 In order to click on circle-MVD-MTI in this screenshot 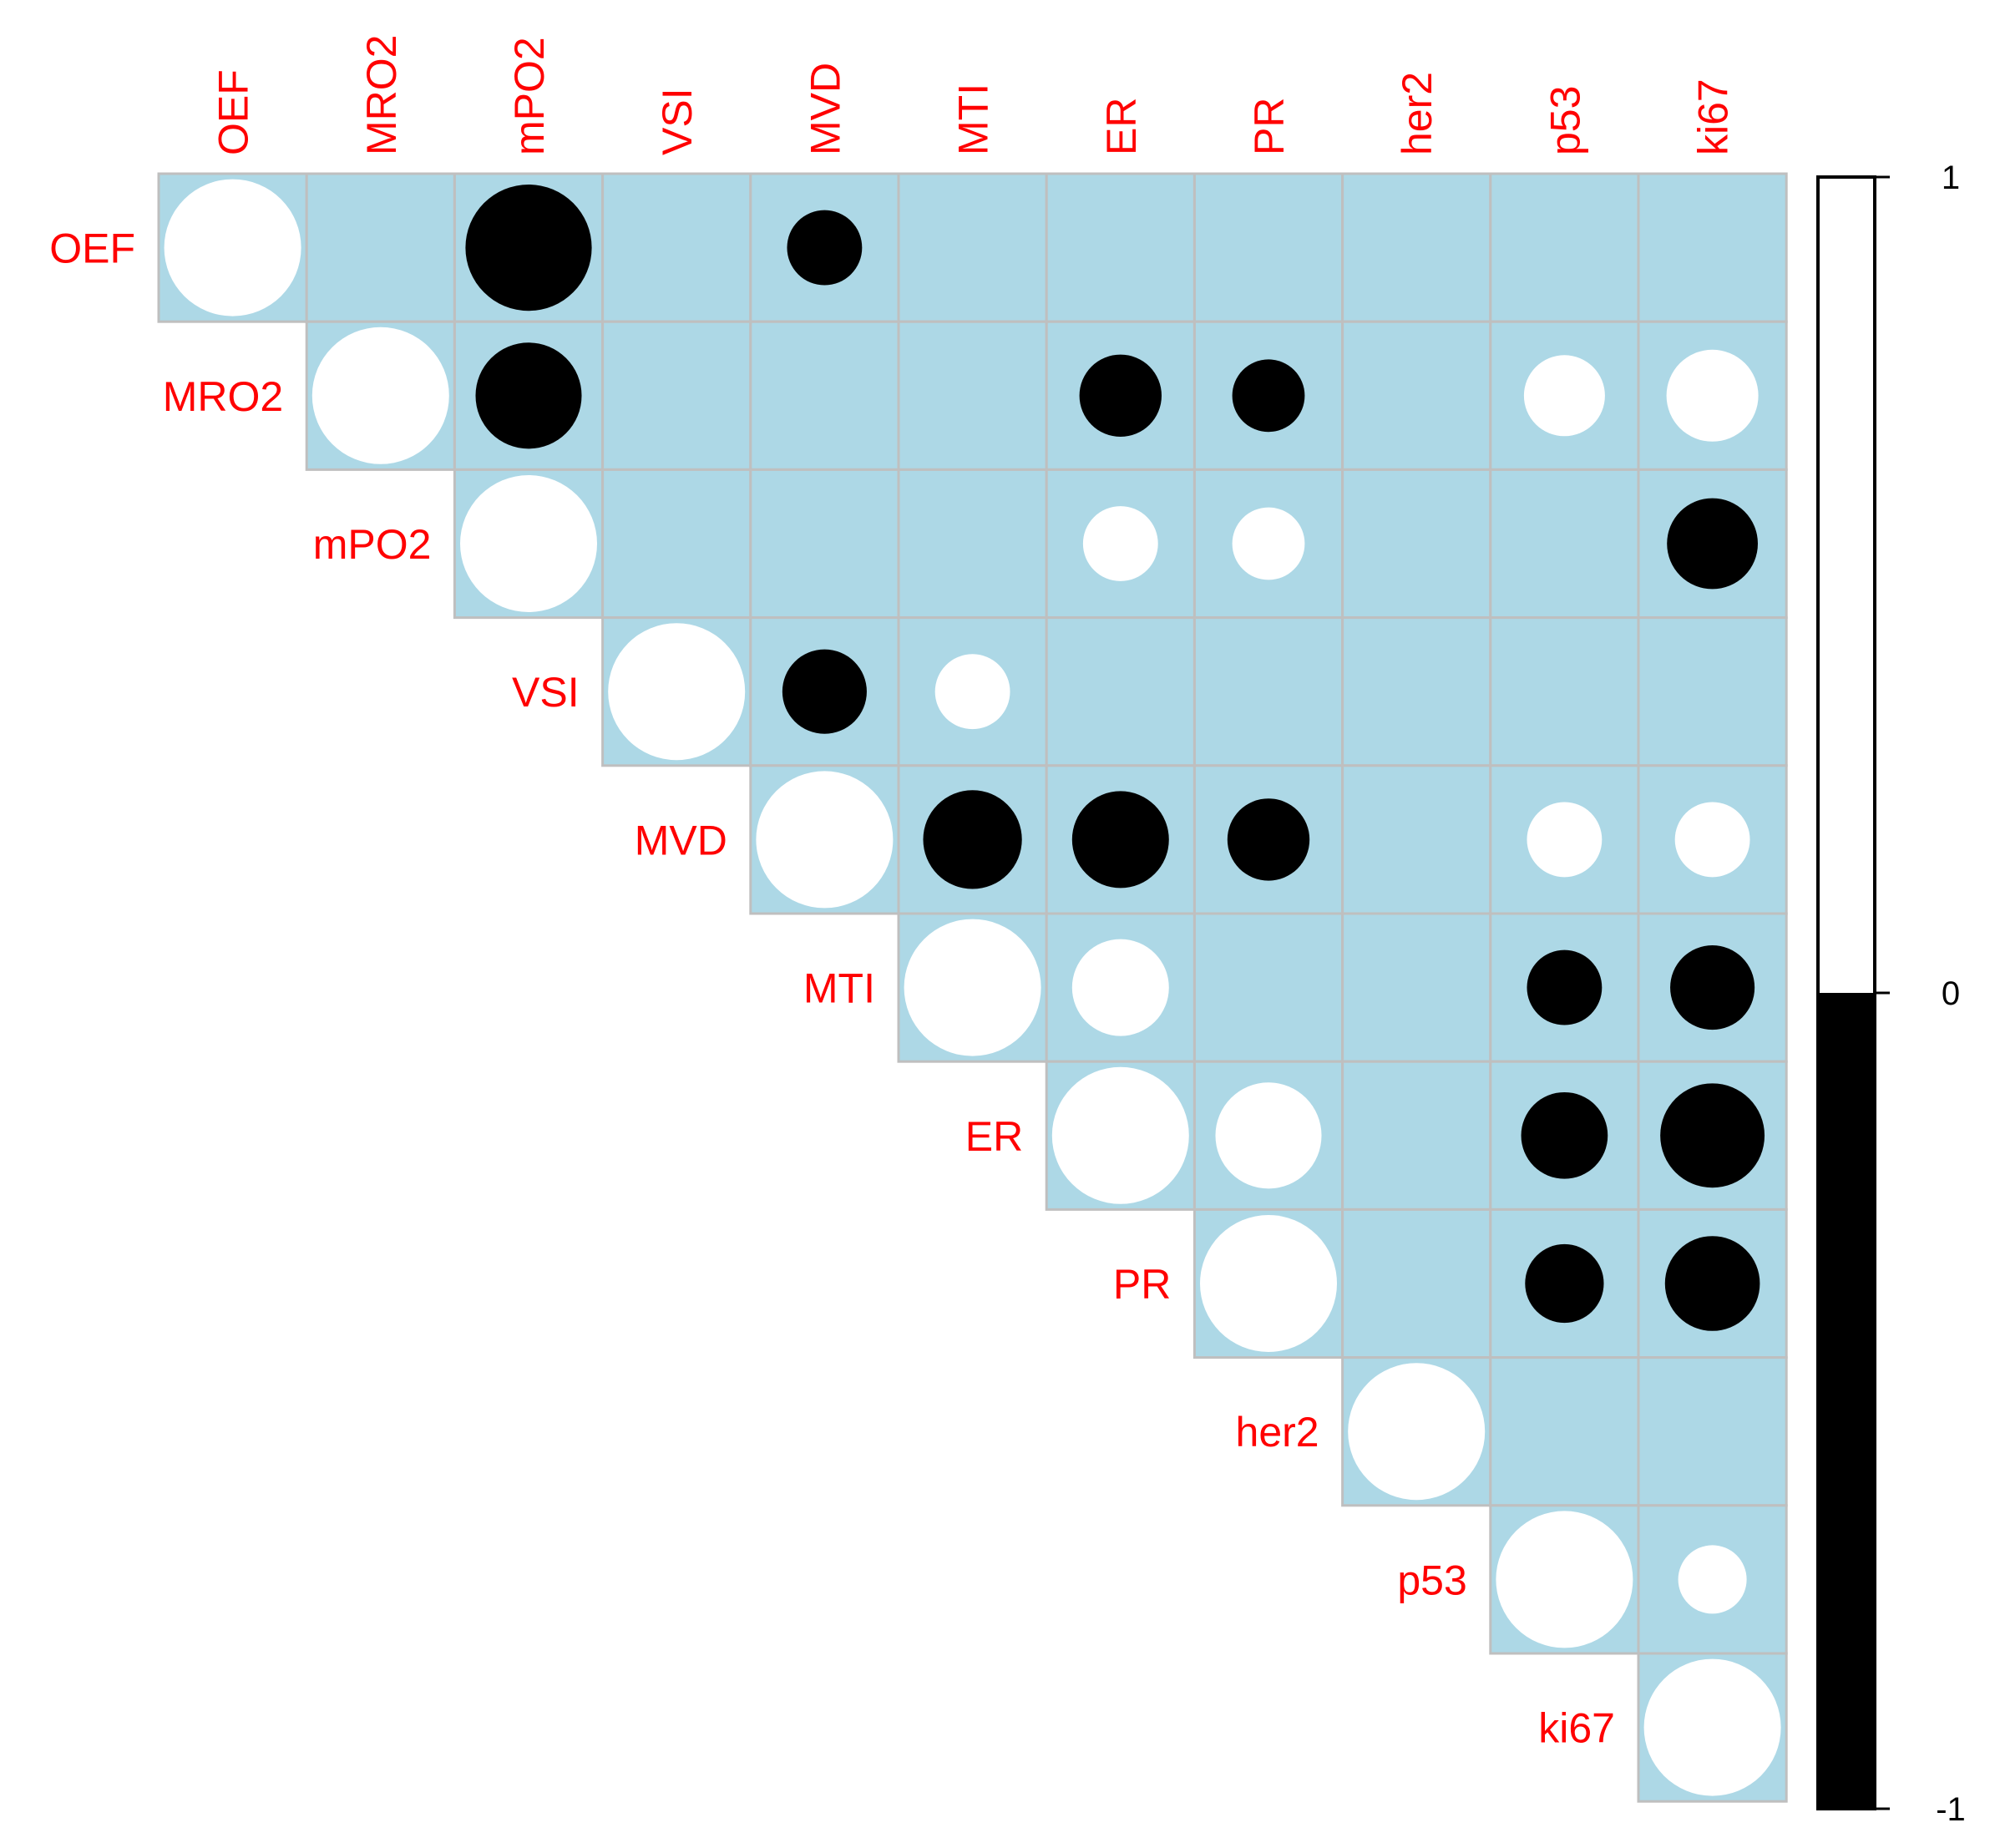, I will do `click(972, 839)`.